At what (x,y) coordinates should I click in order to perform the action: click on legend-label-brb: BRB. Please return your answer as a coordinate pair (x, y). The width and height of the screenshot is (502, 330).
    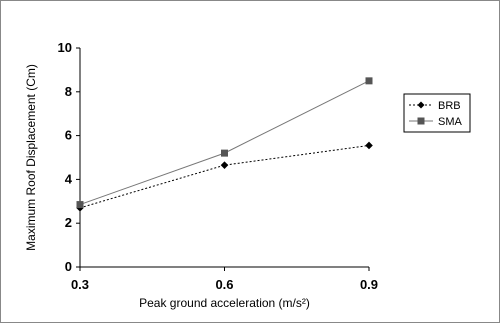
    Looking at the image, I should click on (449, 106).